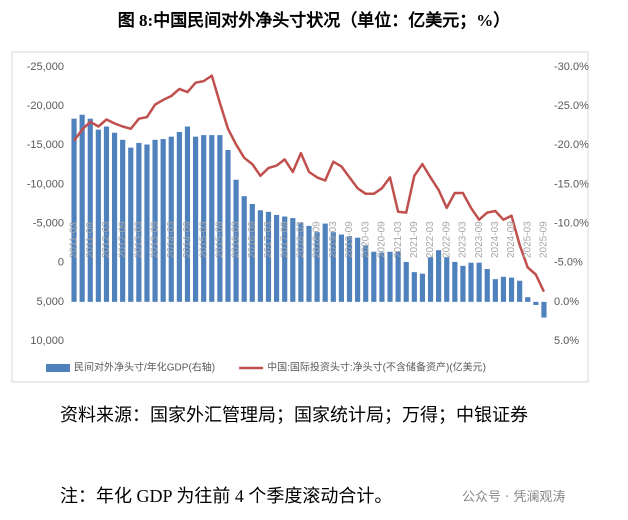 The width and height of the screenshot is (628, 520). What do you see at coordinates (314, 20) in the screenshot?
I see `figure-title: 图 8:中国民间对外净头寸状况（单位：亿美元；%）` at bounding box center [314, 20].